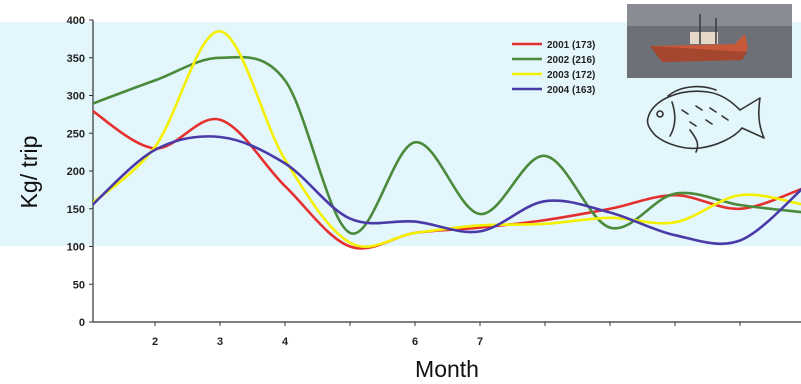 This screenshot has width=801, height=384. I want to click on legend-label-1: 2001 (173), so click(571, 45).